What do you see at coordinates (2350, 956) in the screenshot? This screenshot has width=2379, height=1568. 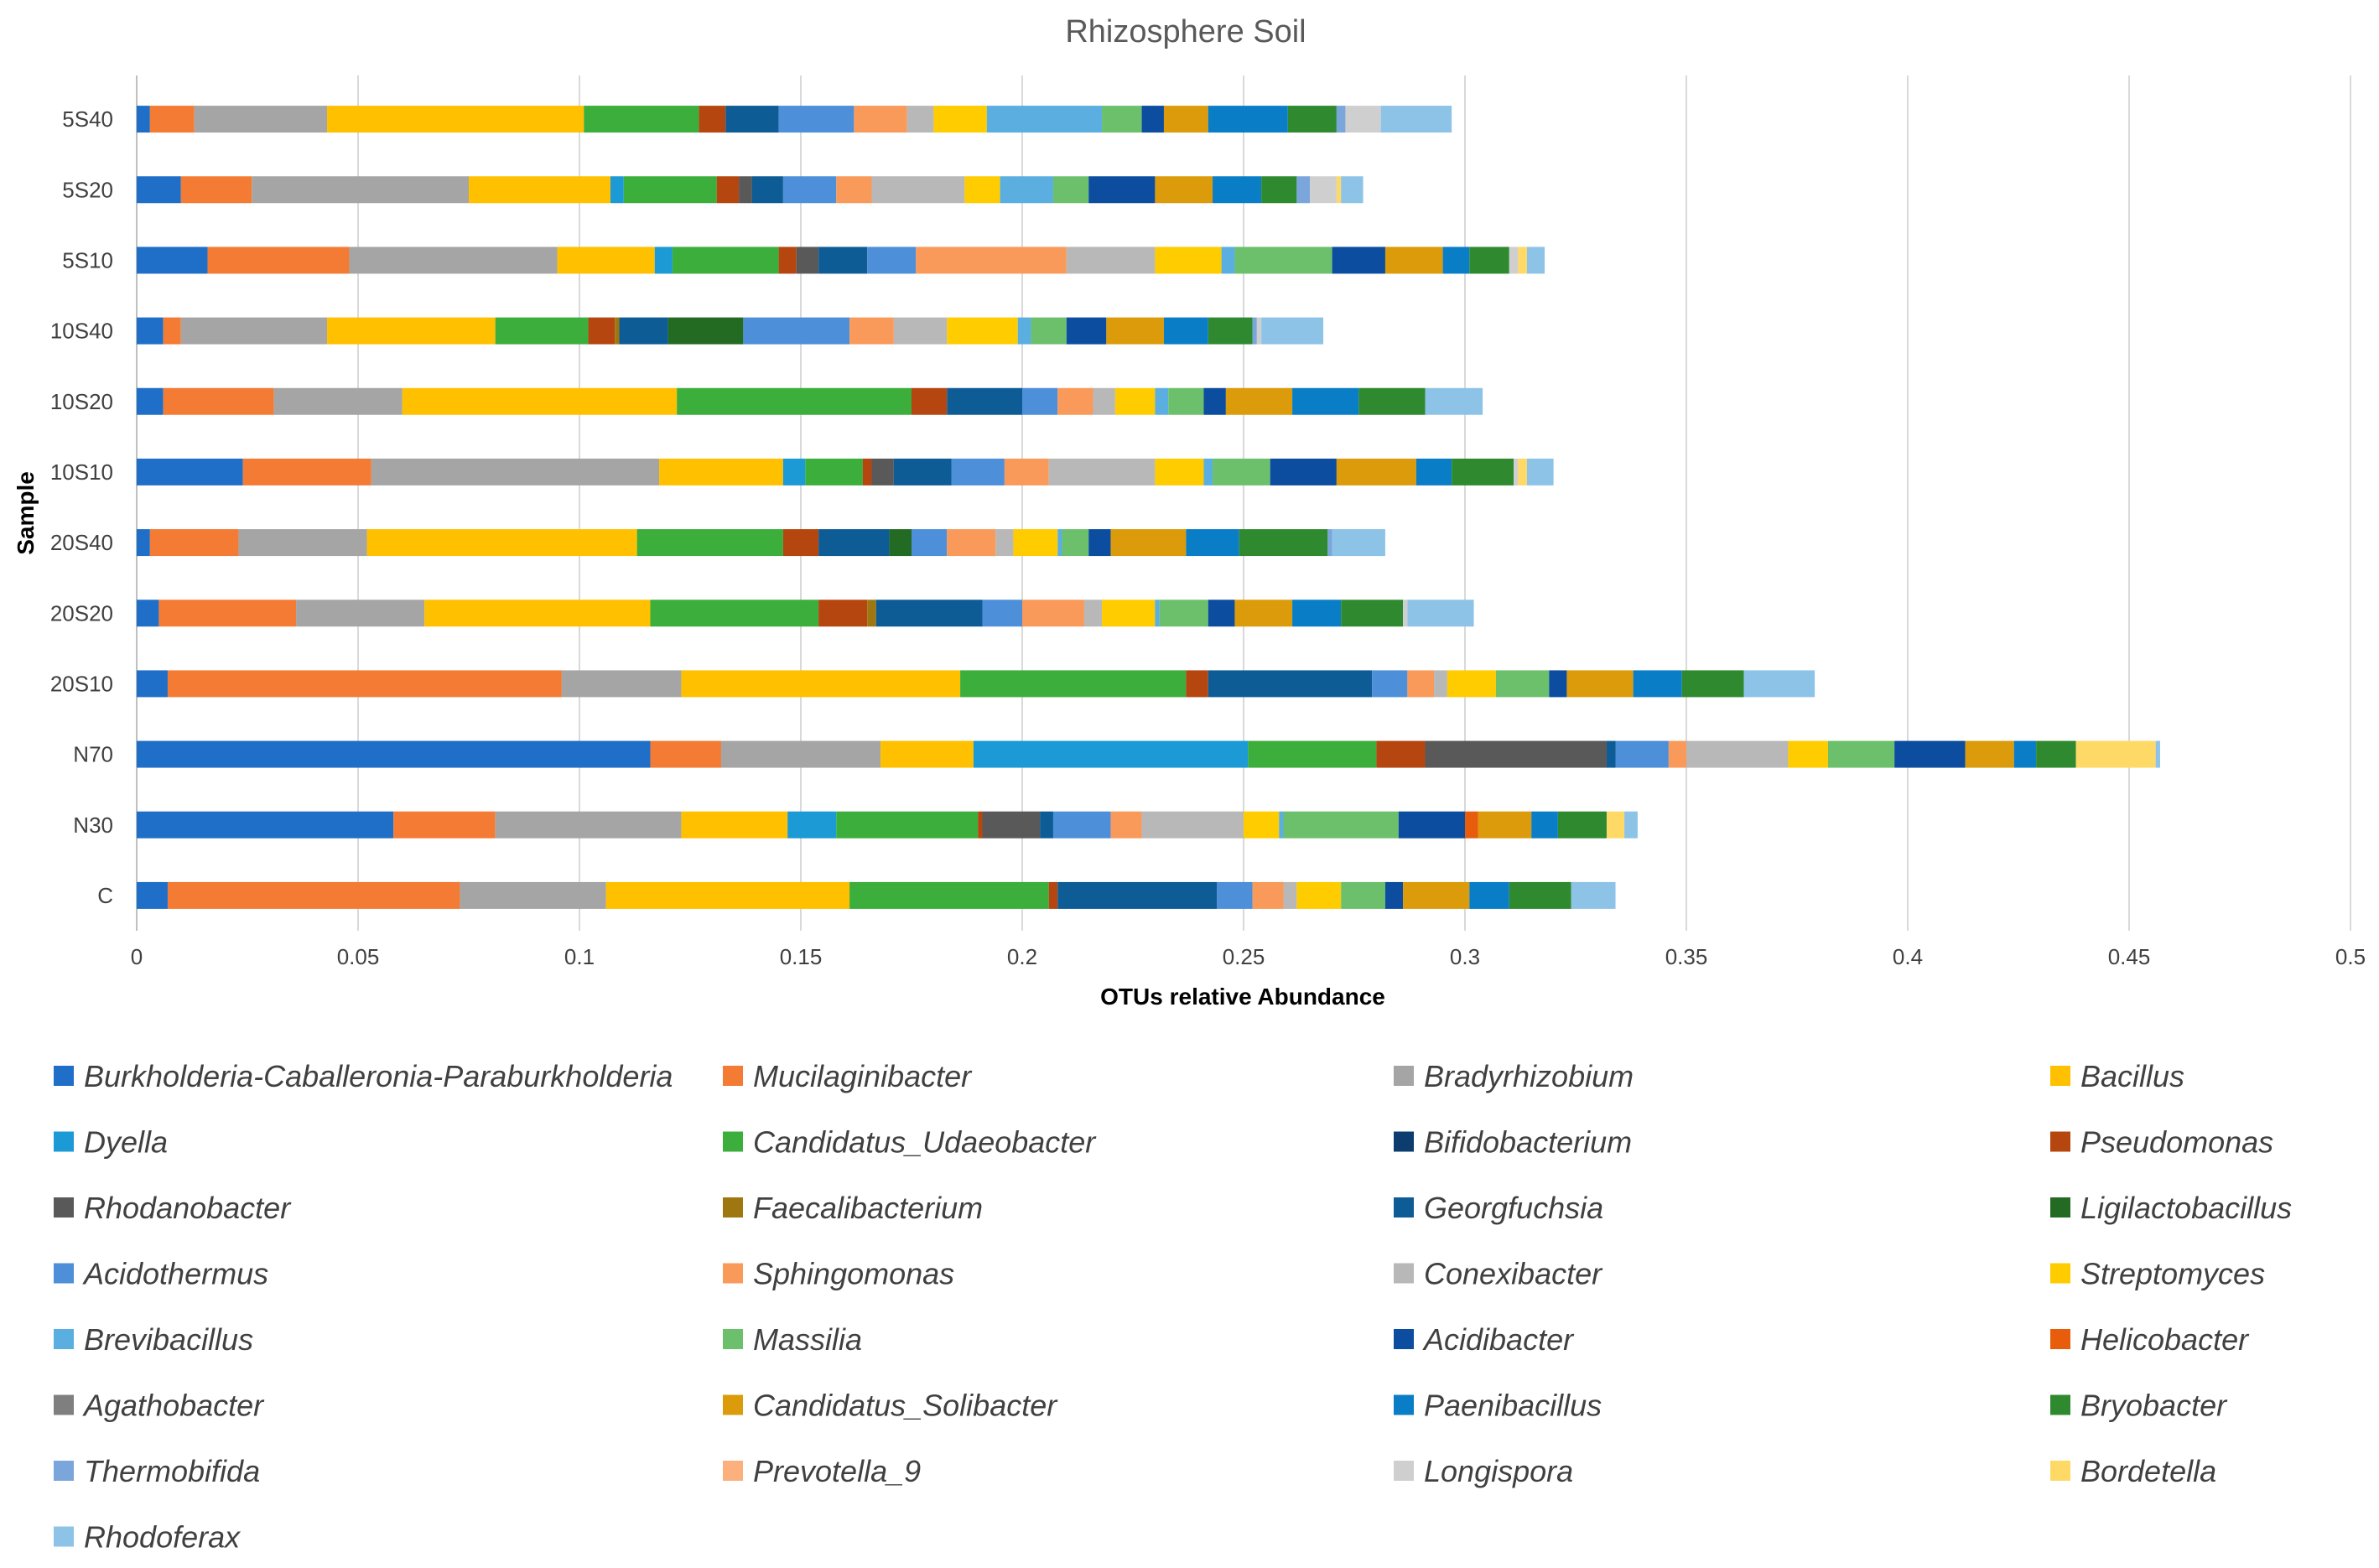 I see `x-tick-label: 0.5` at bounding box center [2350, 956].